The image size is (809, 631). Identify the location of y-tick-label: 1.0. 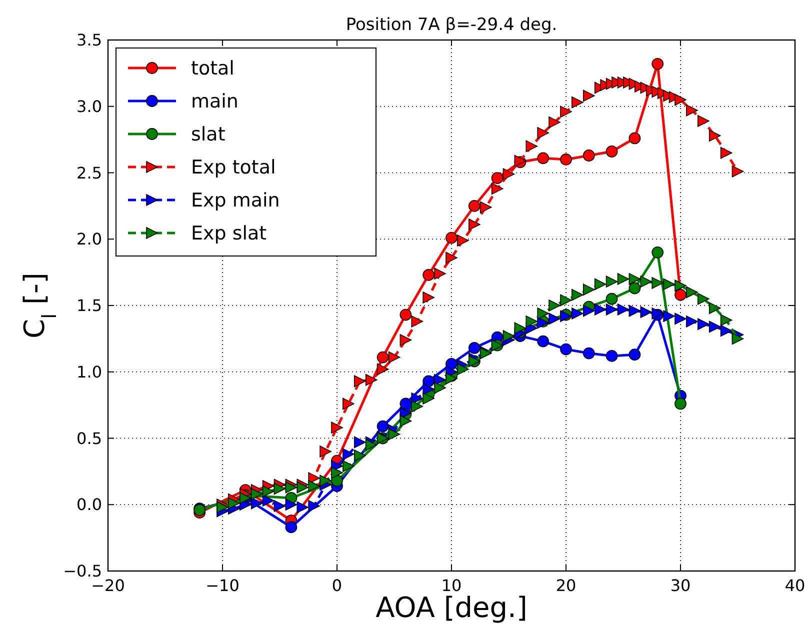
(89, 372).